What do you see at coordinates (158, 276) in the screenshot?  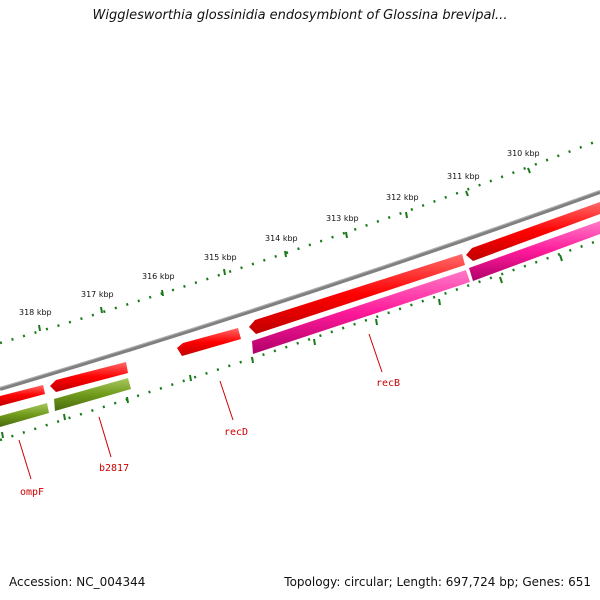 I see `scale-label-316: 316 kbp` at bounding box center [158, 276].